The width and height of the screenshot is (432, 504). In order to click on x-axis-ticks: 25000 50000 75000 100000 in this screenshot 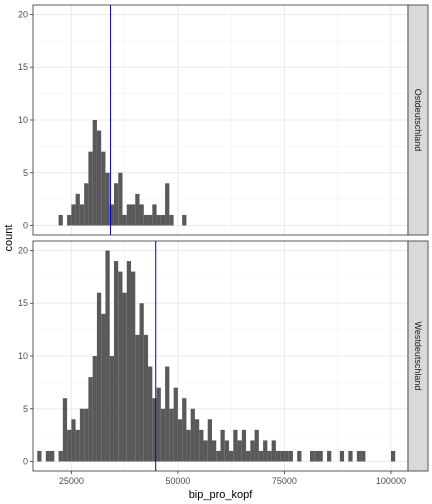, I will do `click(232, 478)`.